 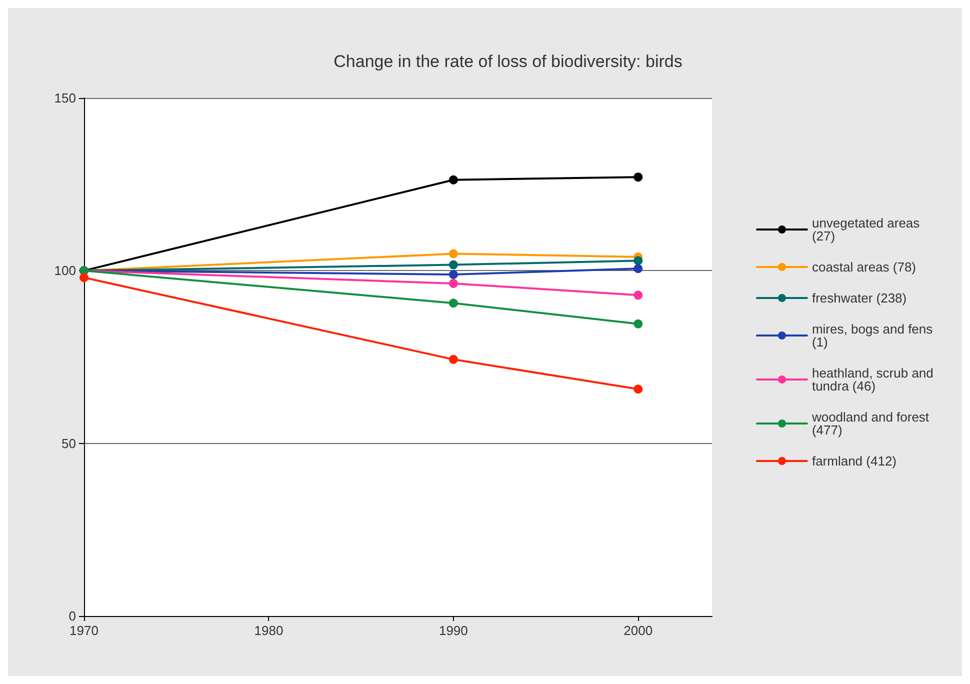 I want to click on legend-label: farmland (412), so click(x=854, y=461).